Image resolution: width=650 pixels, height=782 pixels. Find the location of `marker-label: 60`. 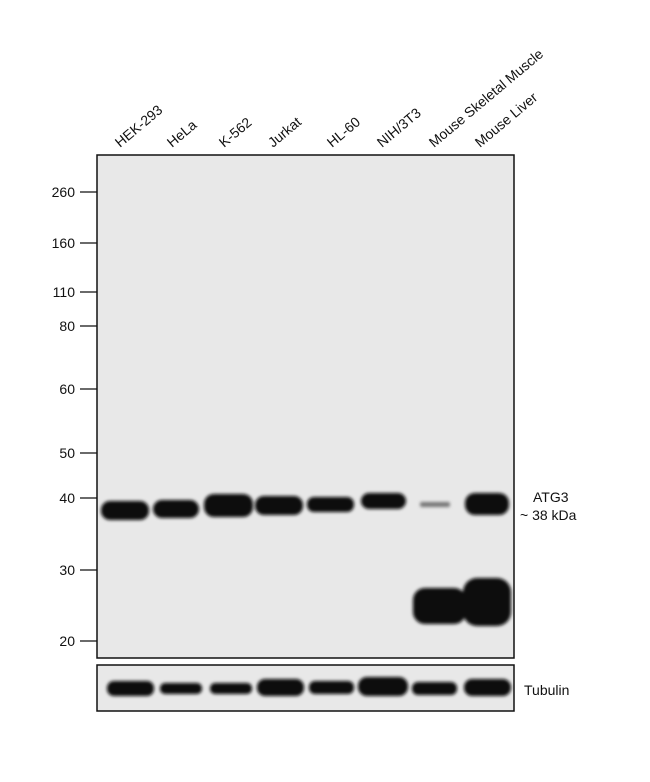

marker-label: 60 is located at coordinates (67, 389).